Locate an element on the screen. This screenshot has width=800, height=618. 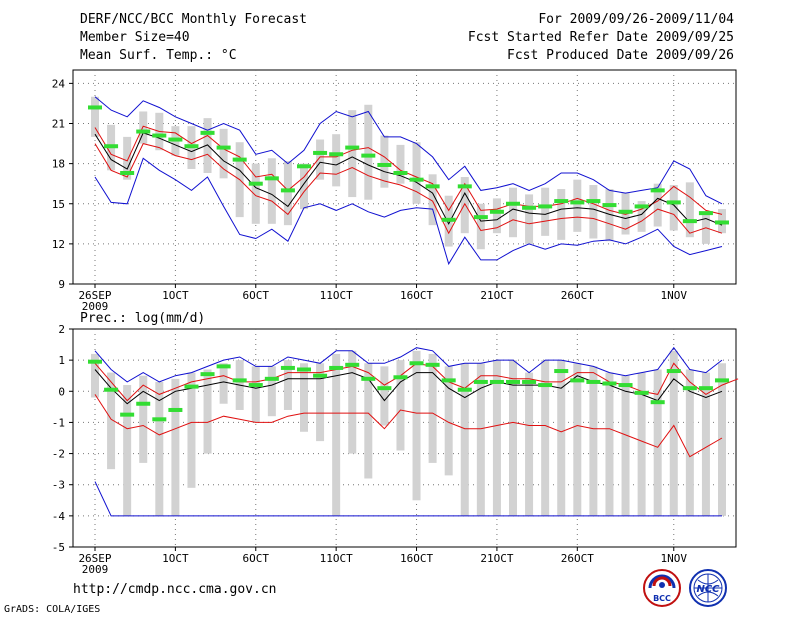
temp-y-tick-label: 24 is located at coordinates (59, 83).